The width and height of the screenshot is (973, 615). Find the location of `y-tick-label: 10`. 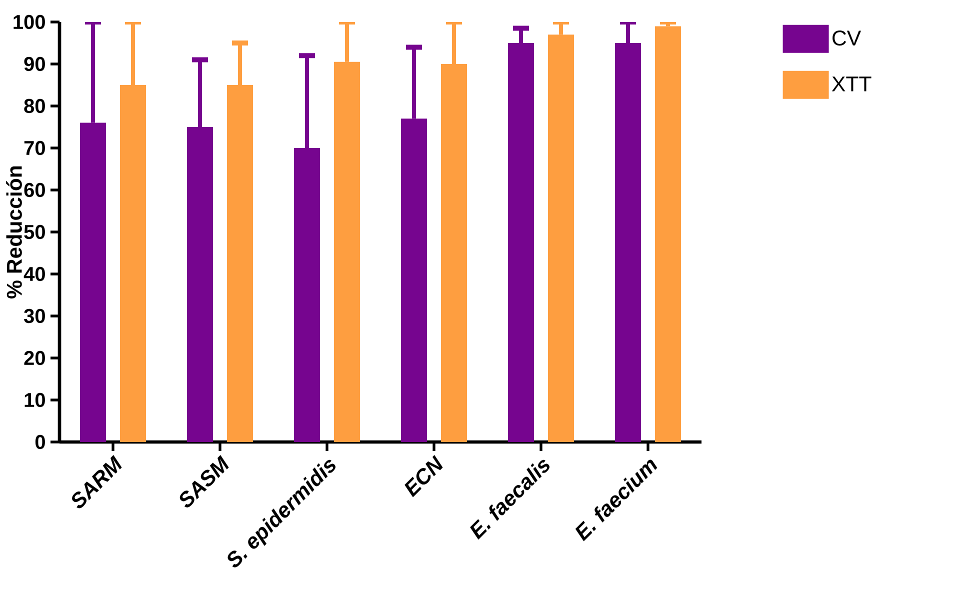

y-tick-label: 10 is located at coordinates (34, 400).